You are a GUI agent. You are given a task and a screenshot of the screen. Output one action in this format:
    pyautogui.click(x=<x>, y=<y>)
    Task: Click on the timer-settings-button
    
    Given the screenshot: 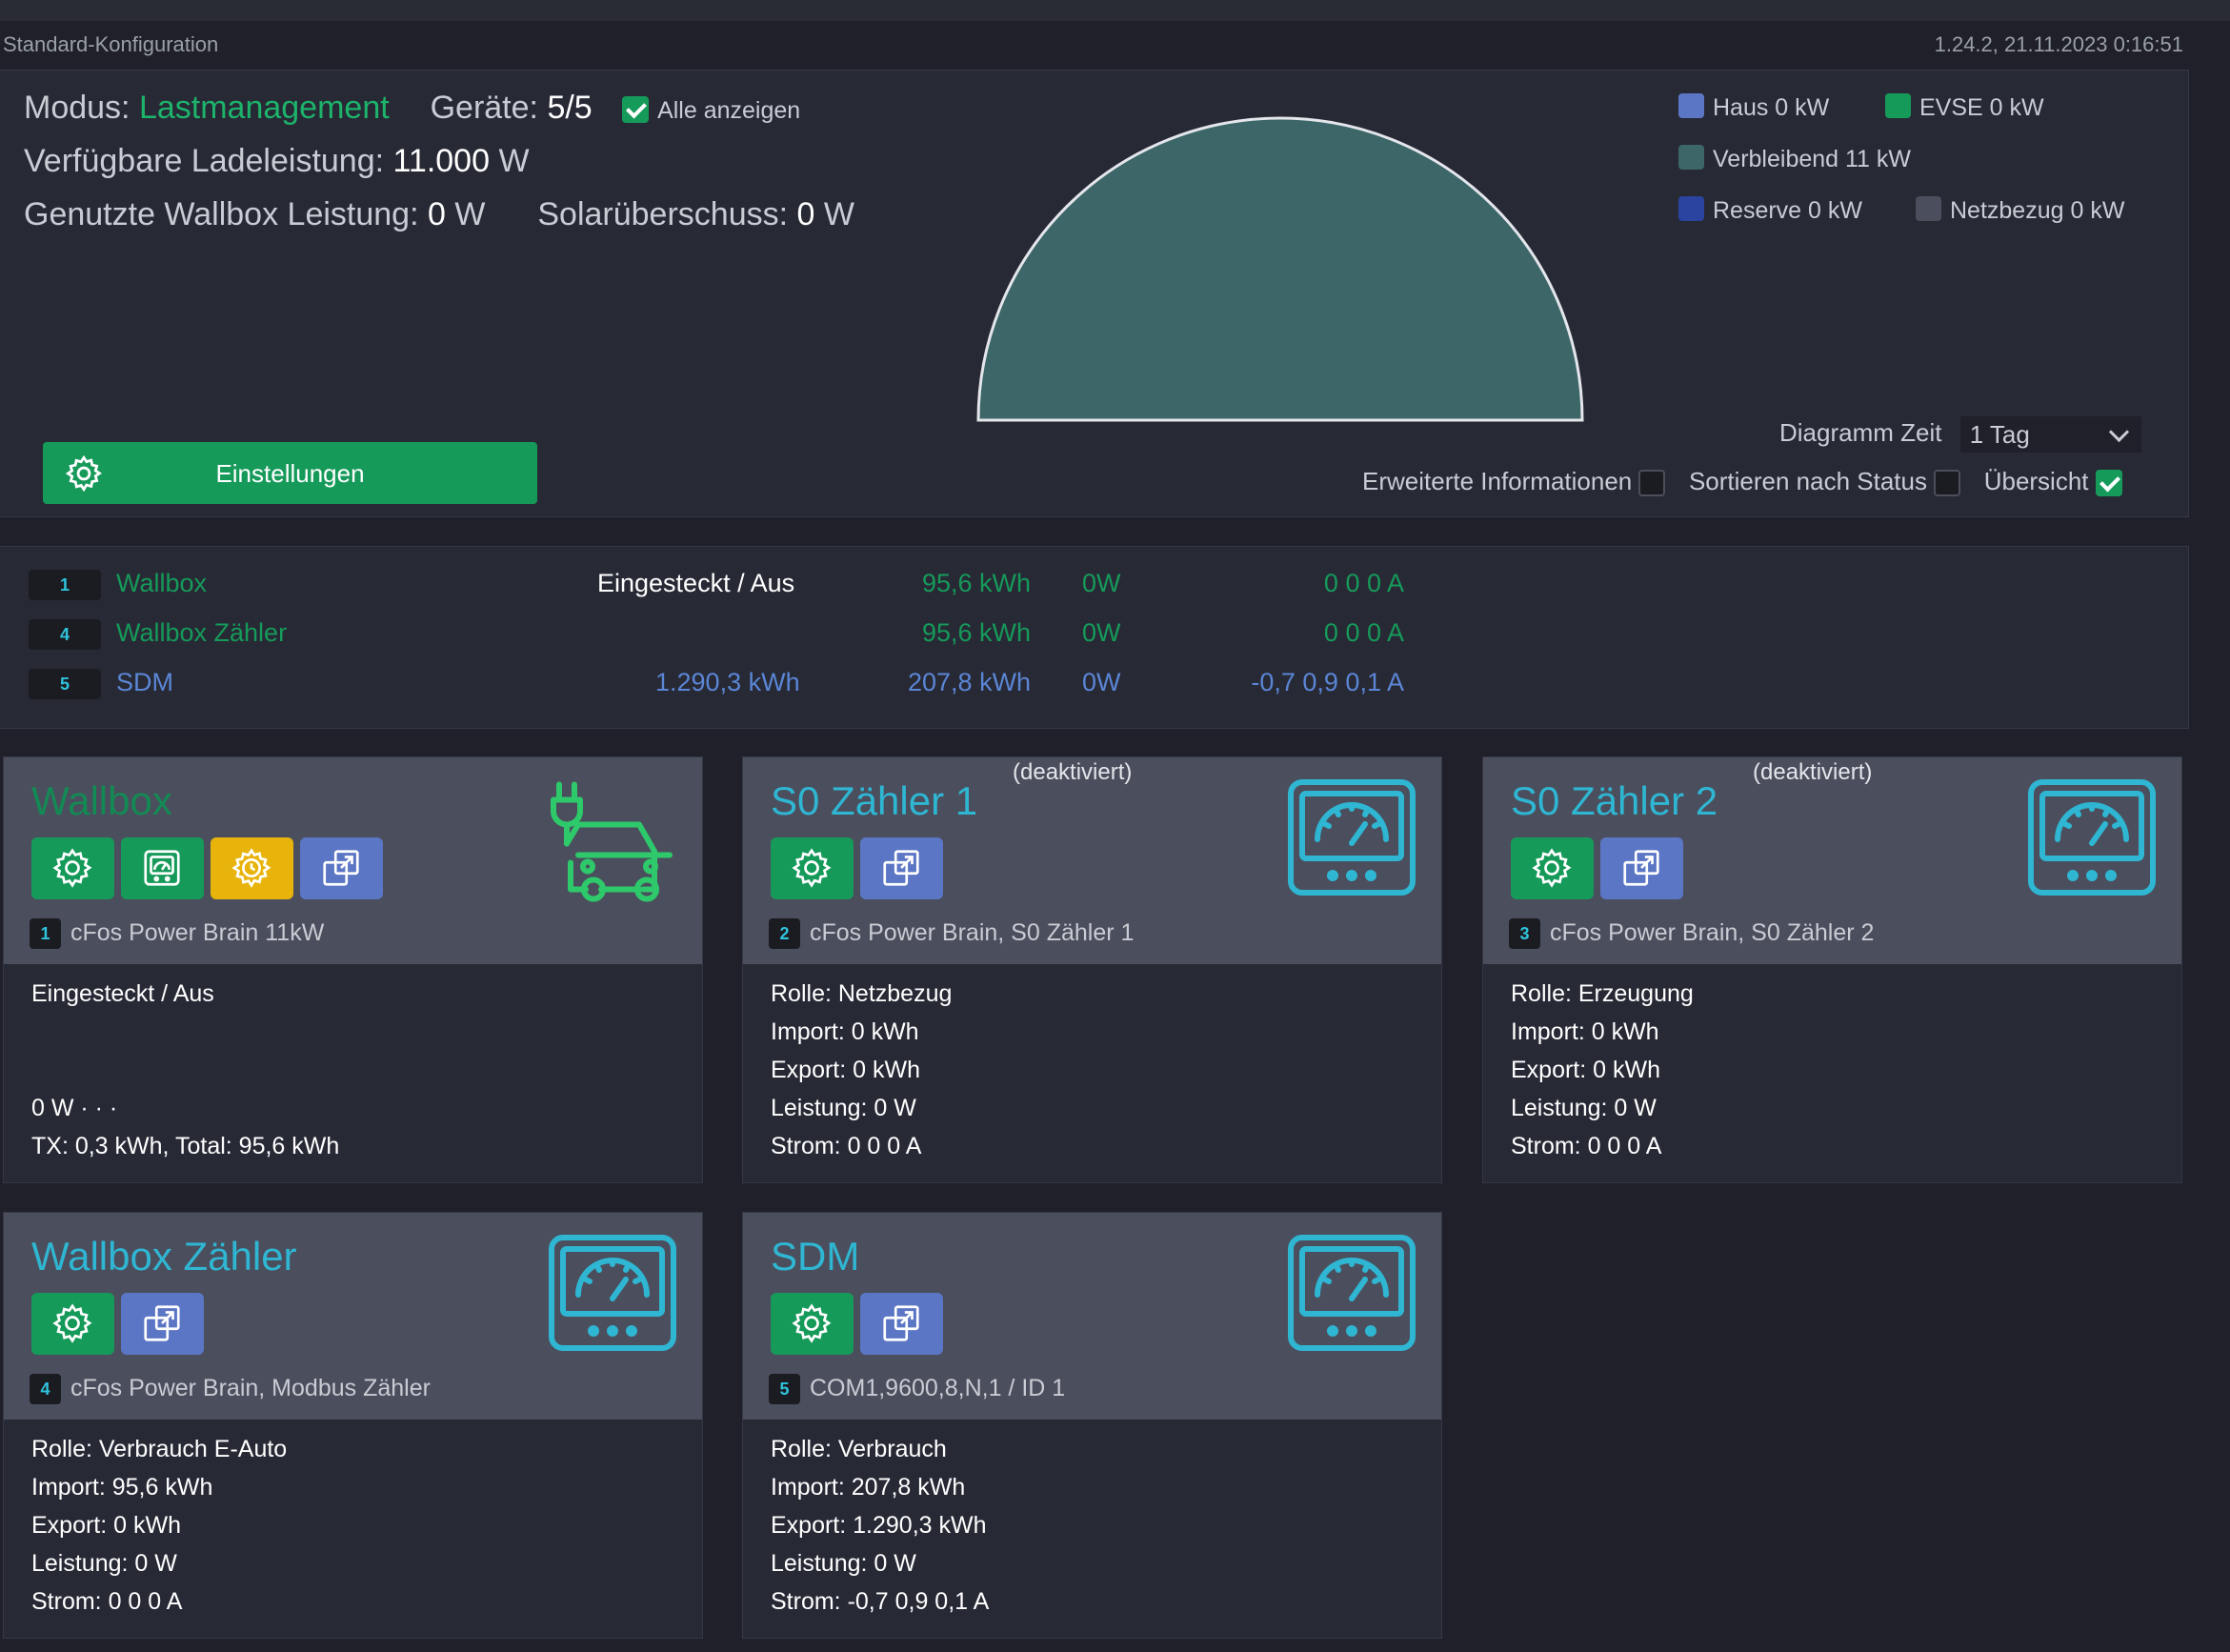 What is the action you would take?
    pyautogui.click(x=252, y=868)
    